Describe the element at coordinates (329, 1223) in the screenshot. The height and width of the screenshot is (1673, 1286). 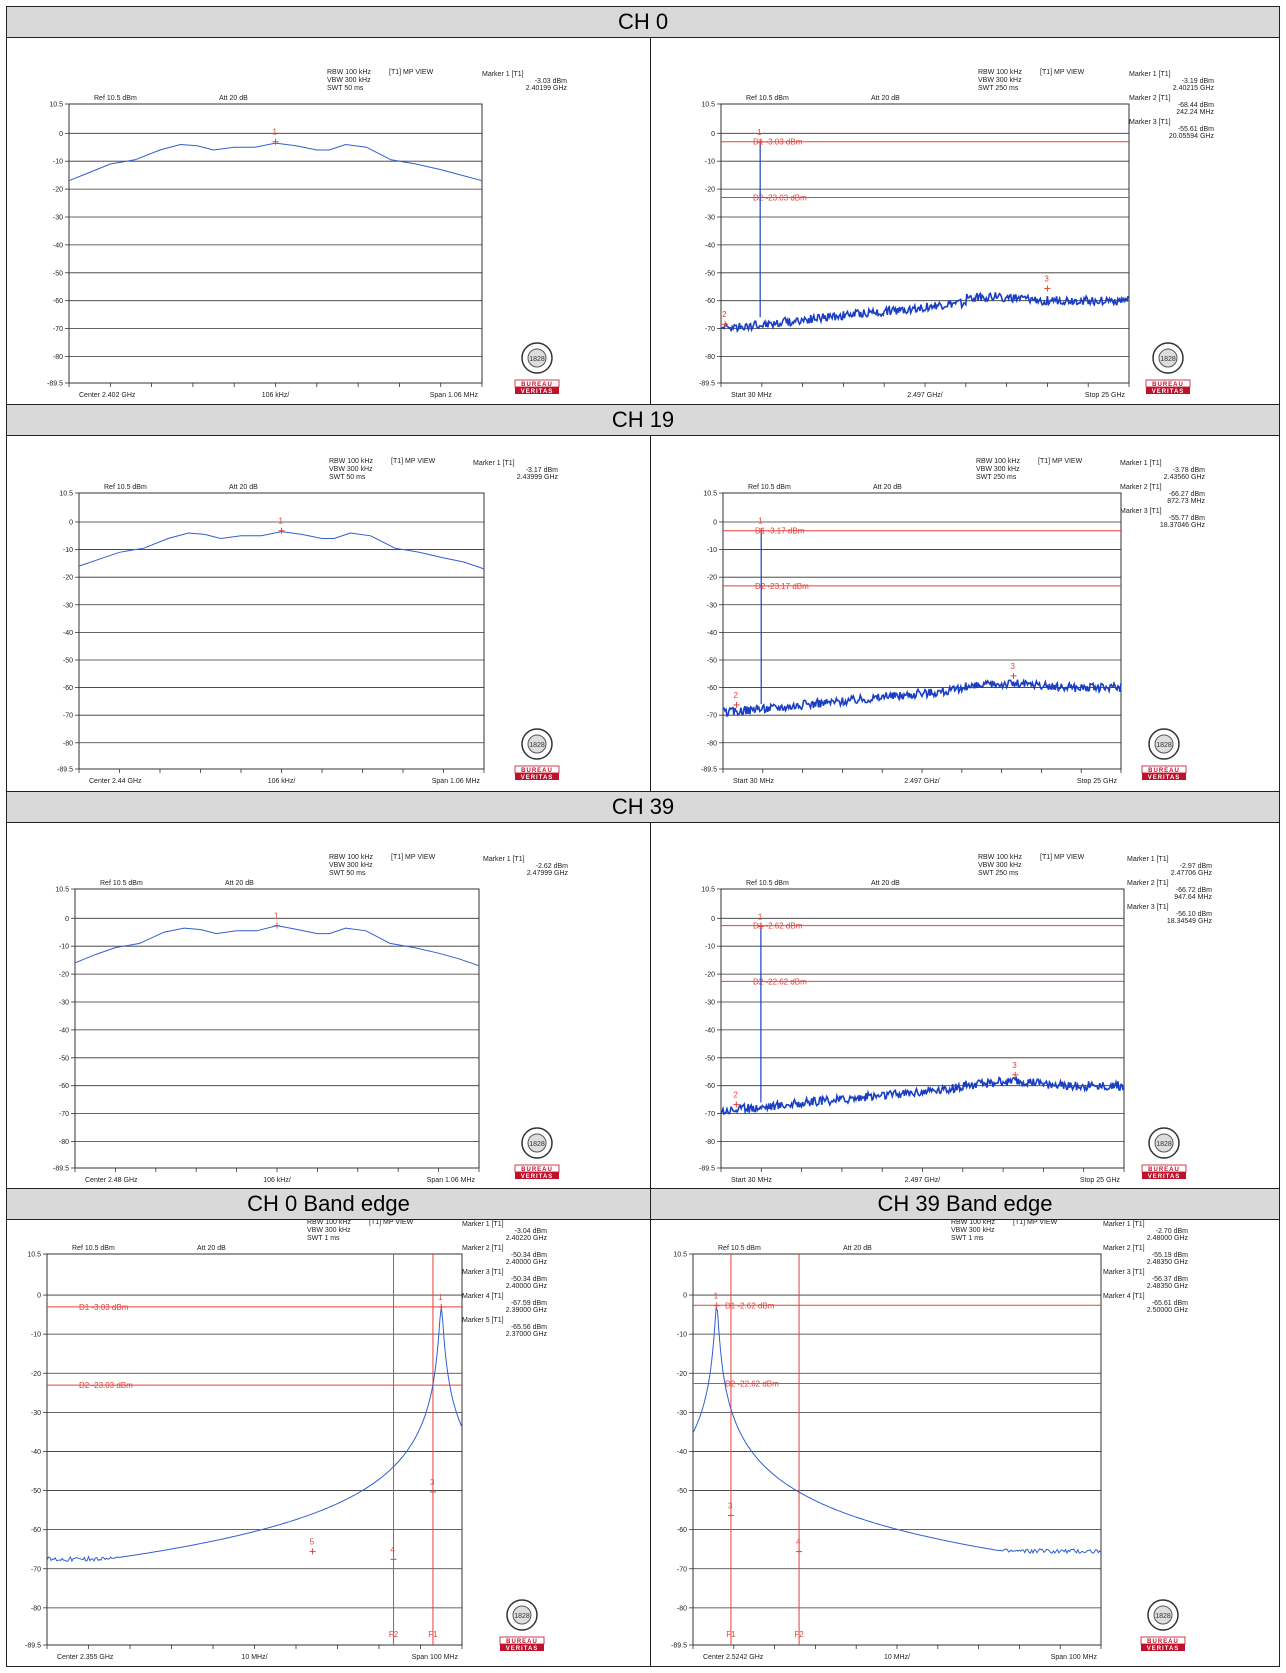
I see `rbw-label: RBW 100 kHz` at that location.